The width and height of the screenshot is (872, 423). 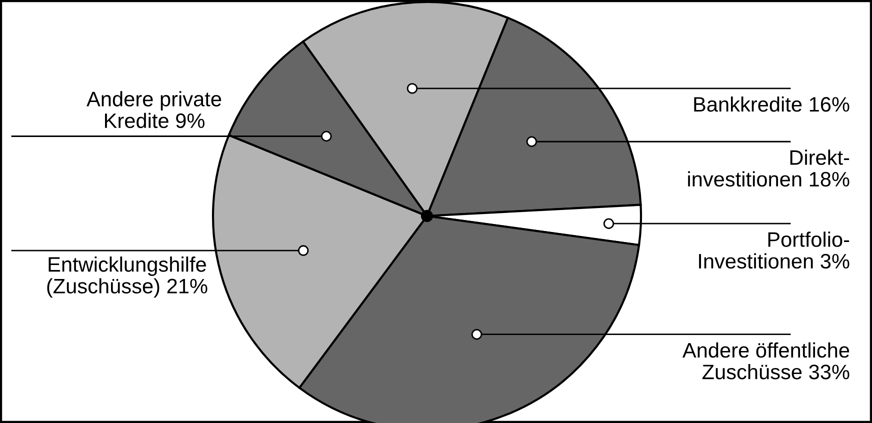 What do you see at coordinates (769, 168) in the screenshot?
I see `slice-label: Direkt- investitionen 18%` at bounding box center [769, 168].